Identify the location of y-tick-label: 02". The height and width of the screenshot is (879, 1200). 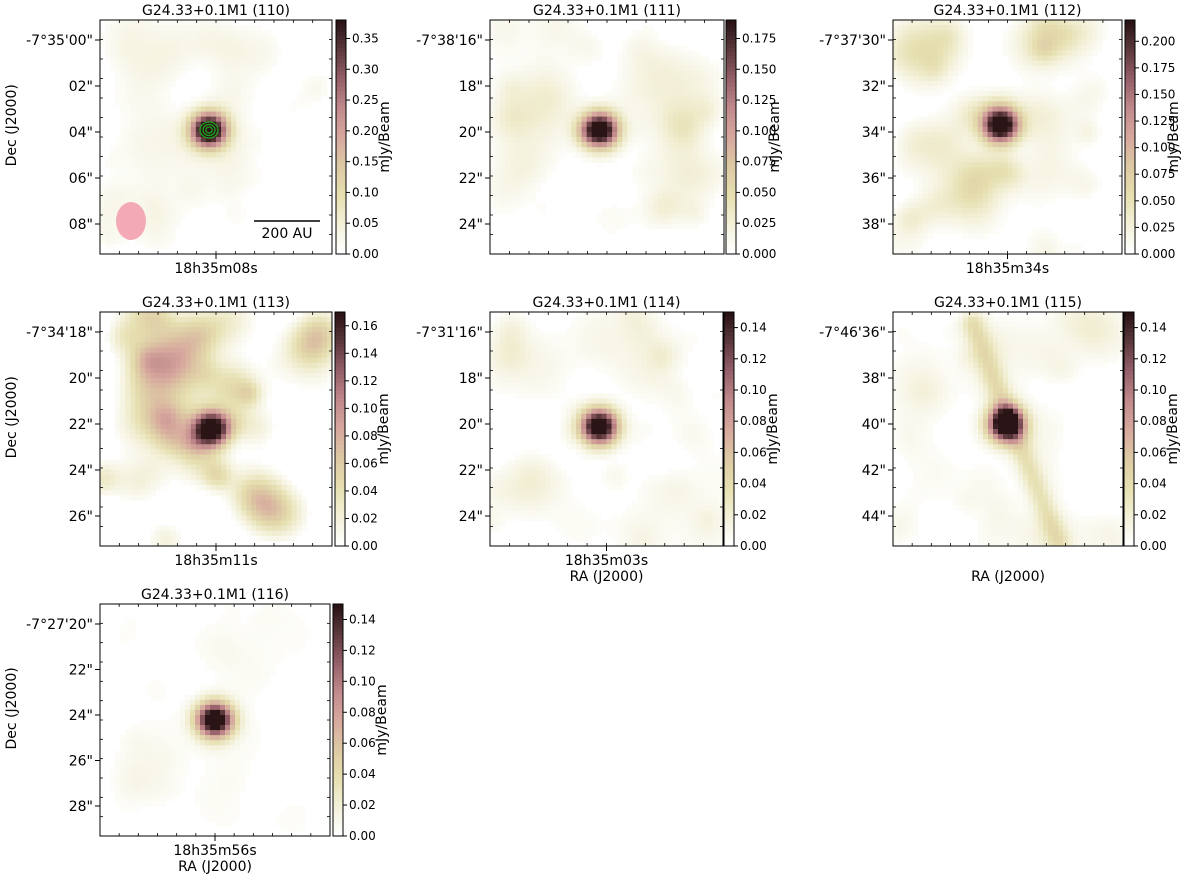
(81, 87).